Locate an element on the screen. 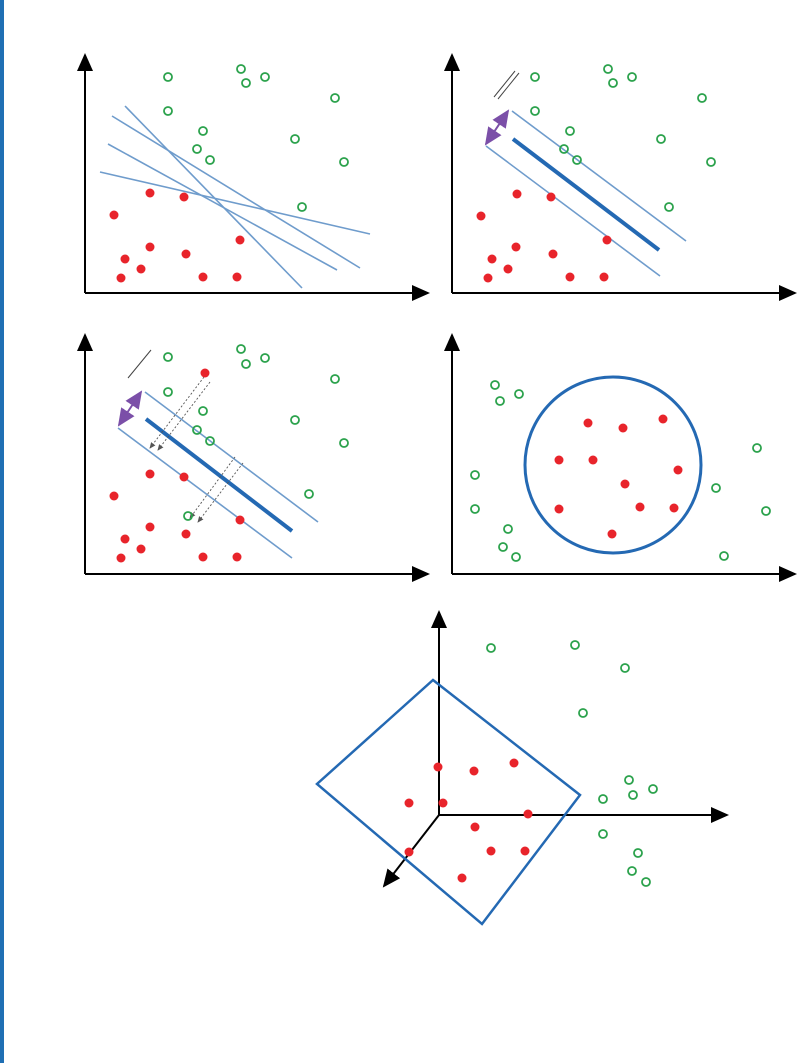 Image resolution: width=797 pixels, height=1063 pixels. panel-circular-boundary is located at coordinates (620, 457).